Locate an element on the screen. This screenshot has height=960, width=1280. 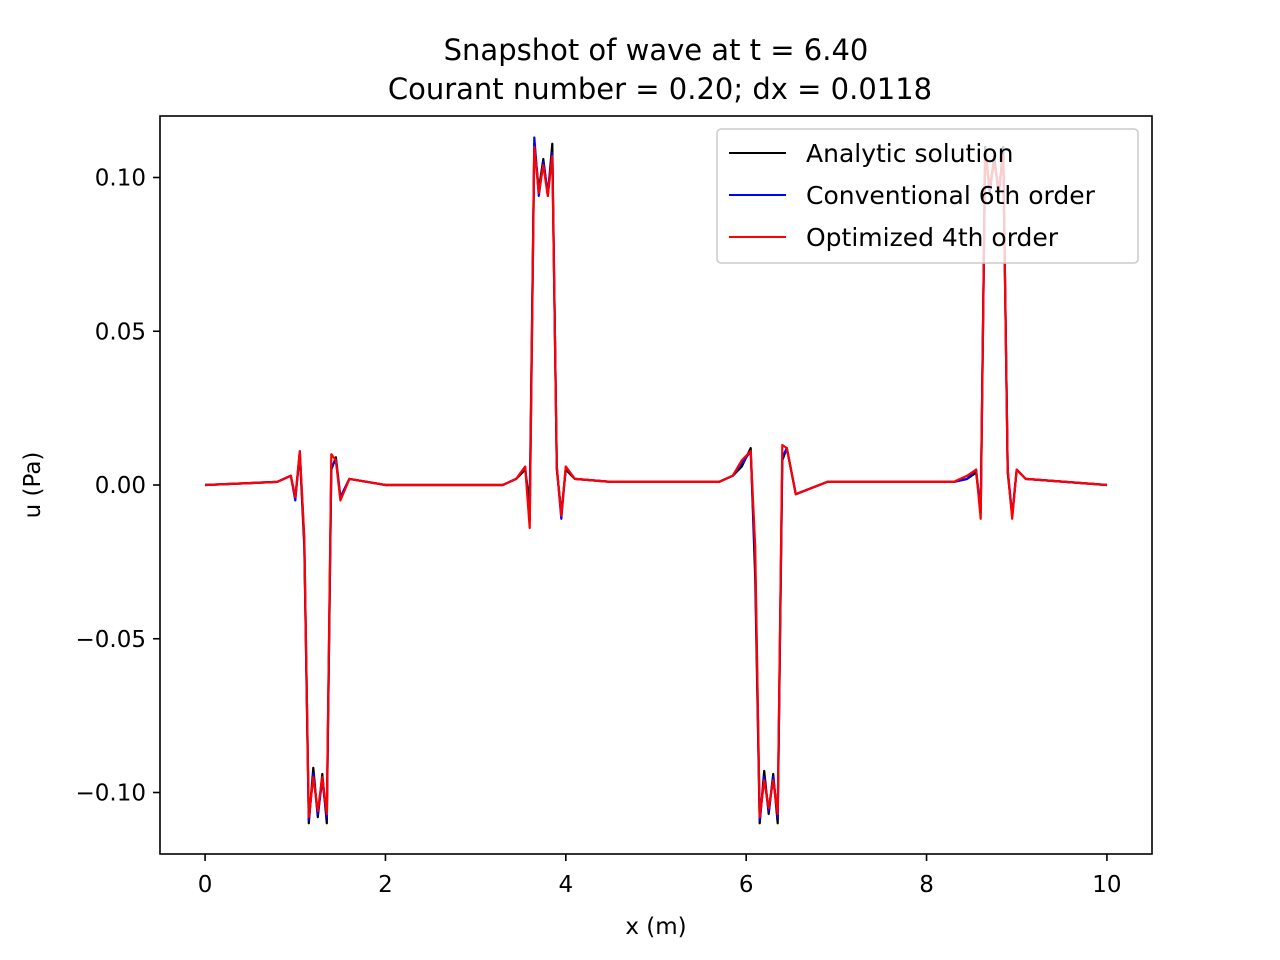
x-tick-label: 4 is located at coordinates (565, 885).